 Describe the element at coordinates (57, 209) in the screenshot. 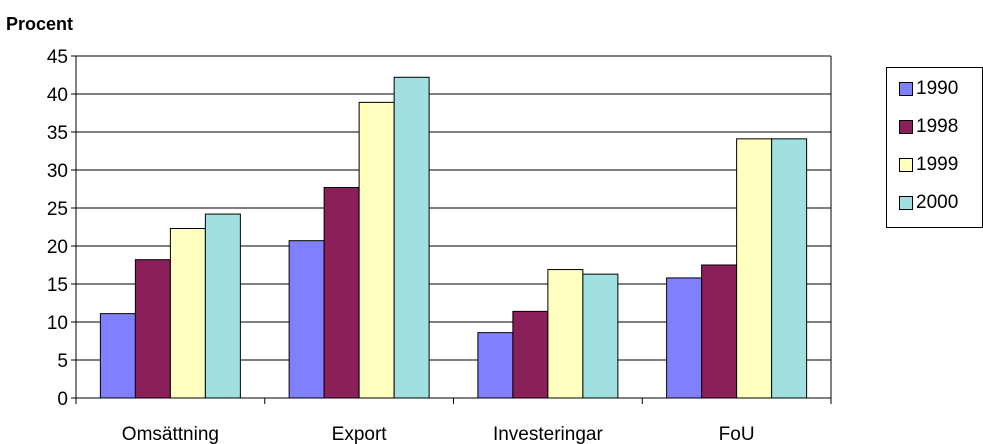

I see `y-tick-label: 25` at that location.